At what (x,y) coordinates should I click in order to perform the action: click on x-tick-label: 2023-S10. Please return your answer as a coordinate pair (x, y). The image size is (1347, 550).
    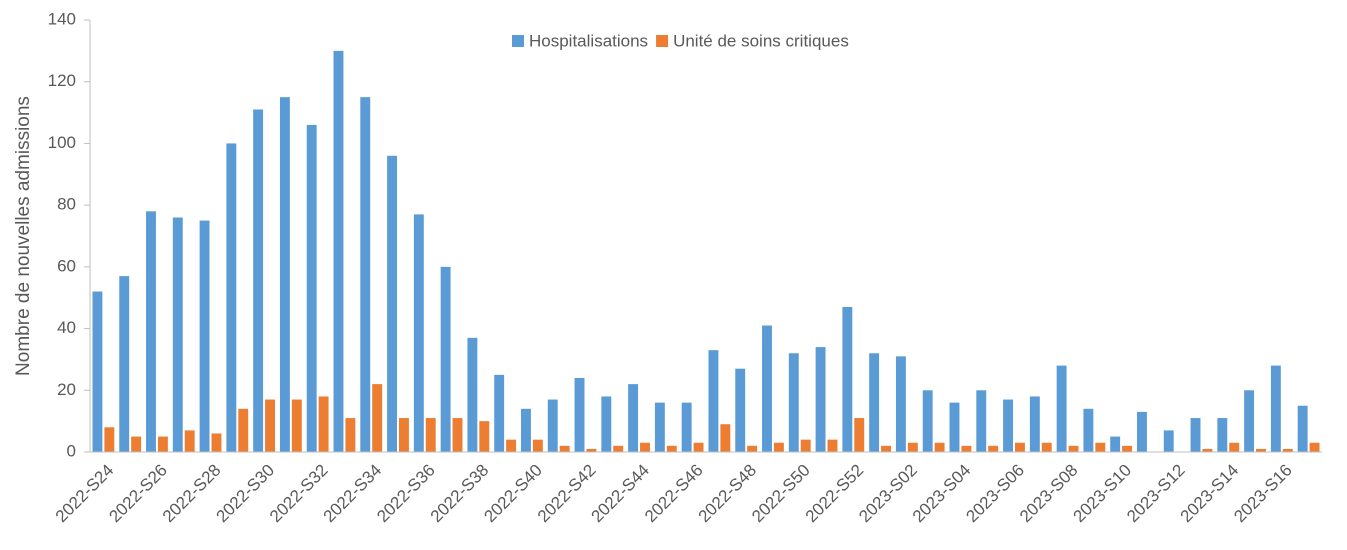
    Looking at the image, I should click on (1103, 494).